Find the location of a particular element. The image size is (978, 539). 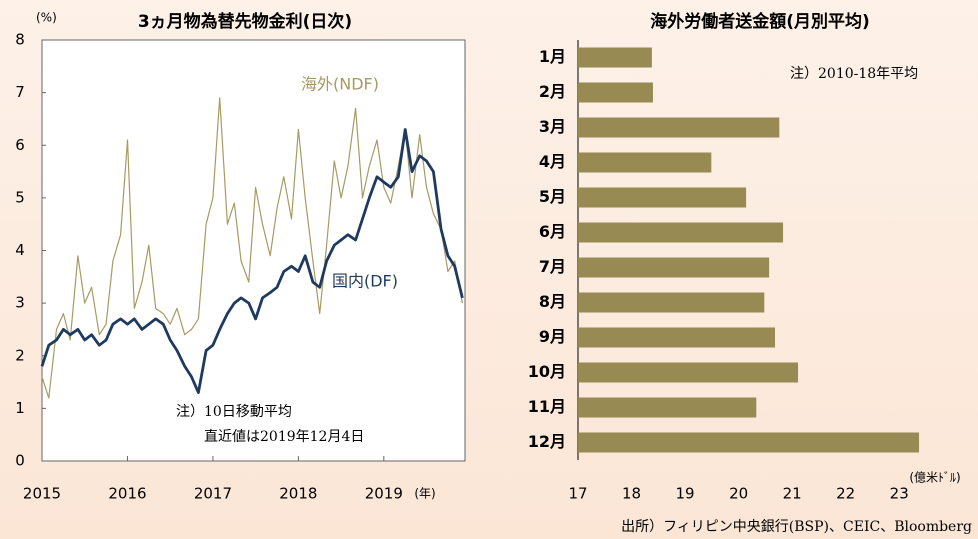

y-tick-label: 5月 is located at coordinates (552, 196).